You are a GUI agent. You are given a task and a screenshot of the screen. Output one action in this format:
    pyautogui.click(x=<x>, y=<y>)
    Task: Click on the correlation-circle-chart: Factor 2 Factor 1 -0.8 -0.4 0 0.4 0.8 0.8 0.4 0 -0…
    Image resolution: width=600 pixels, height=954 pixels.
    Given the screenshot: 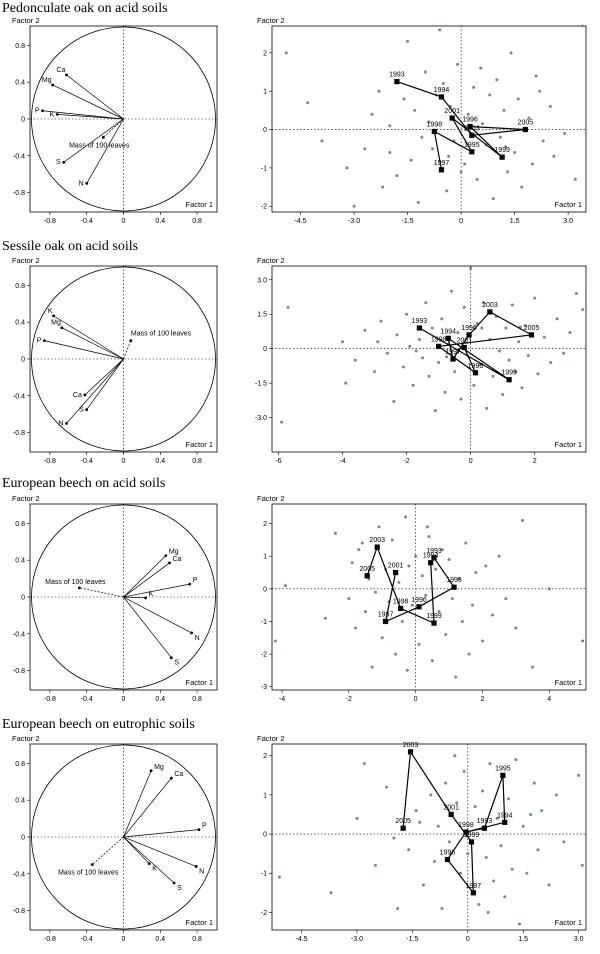 What is the action you would take?
    pyautogui.click(x=115, y=360)
    